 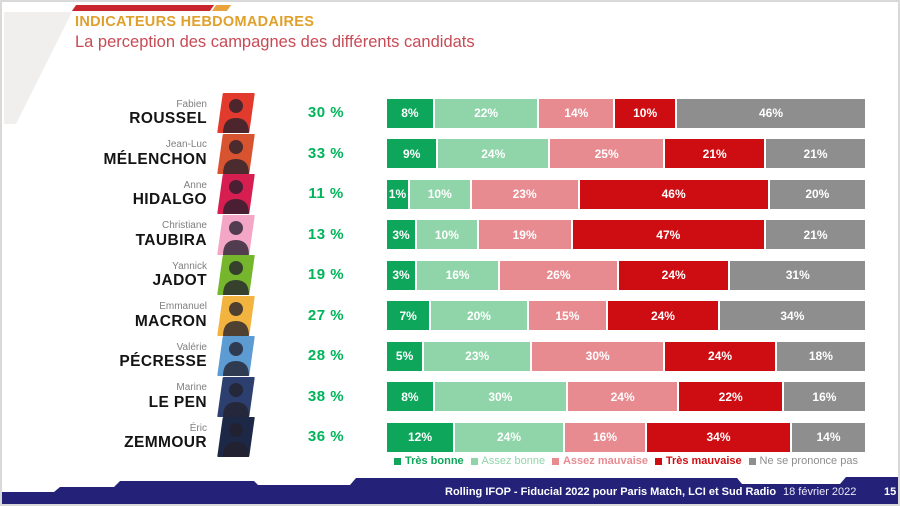 What do you see at coordinates (718, 437) in the screenshot?
I see `bar-segment: 34%` at bounding box center [718, 437].